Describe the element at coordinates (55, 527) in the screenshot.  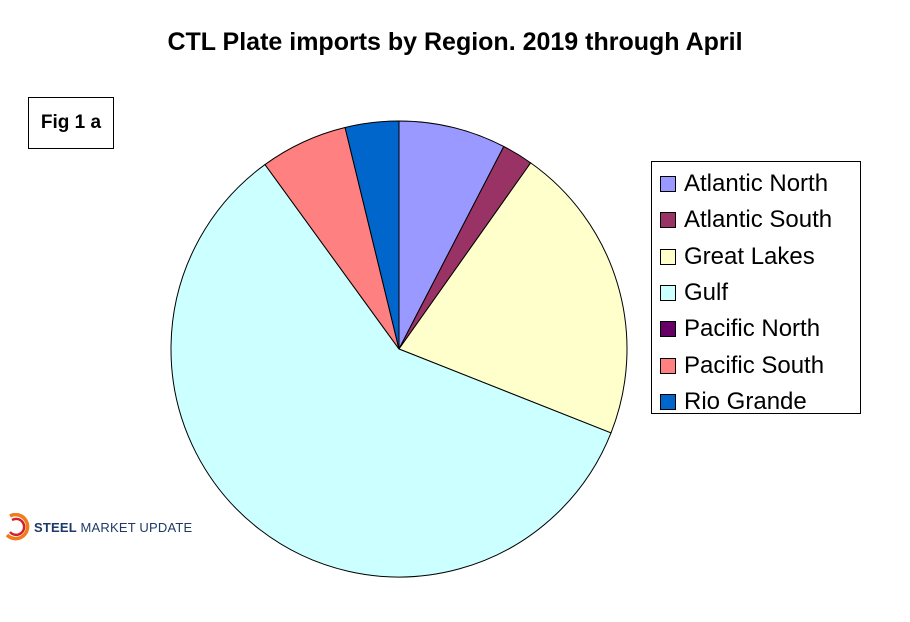
I see `logo-text-bold: STEEL` at that location.